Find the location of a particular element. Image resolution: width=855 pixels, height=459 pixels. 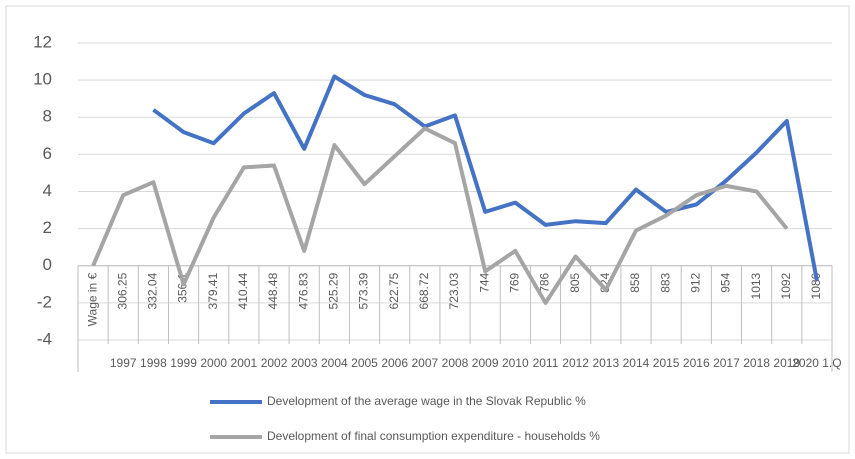

y-tick-label: 2 is located at coordinates (47, 227).